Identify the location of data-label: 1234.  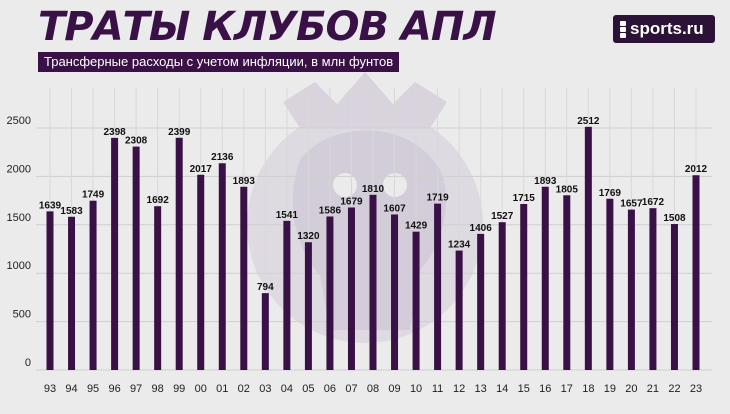
(459, 245).